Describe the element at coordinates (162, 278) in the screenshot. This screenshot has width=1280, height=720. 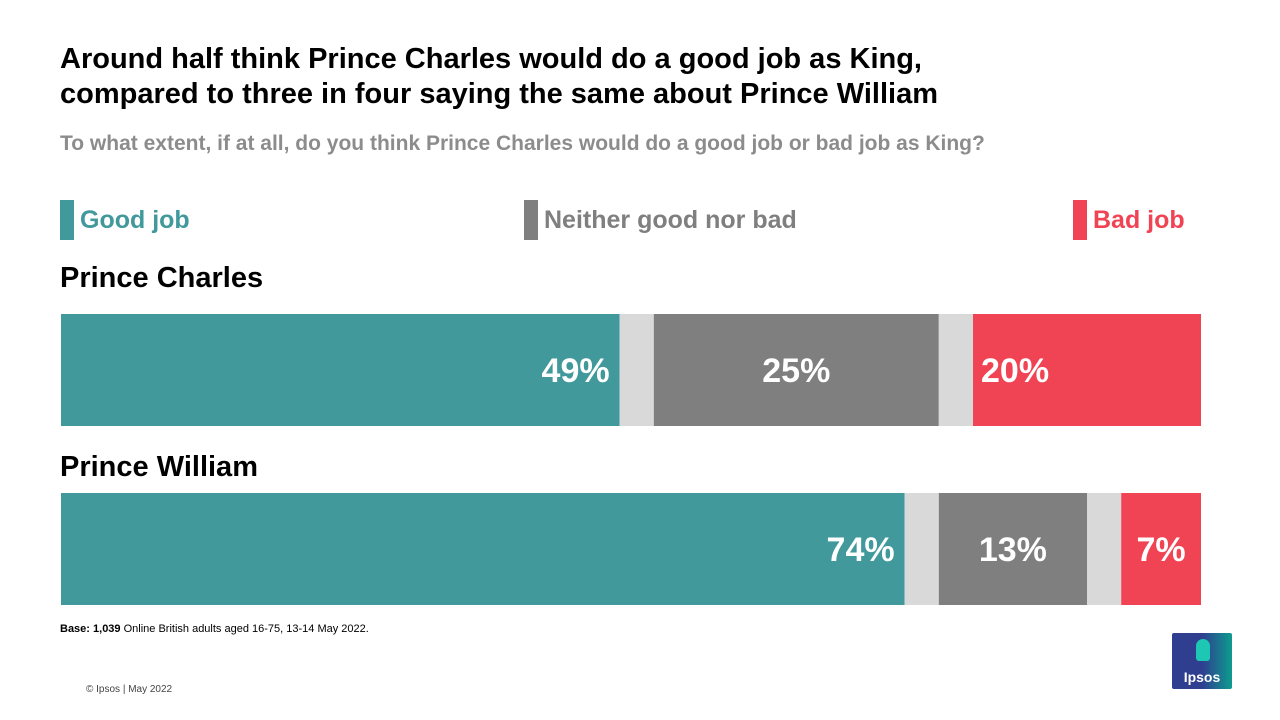
I see `row-label-charles: Prince Charles` at that location.